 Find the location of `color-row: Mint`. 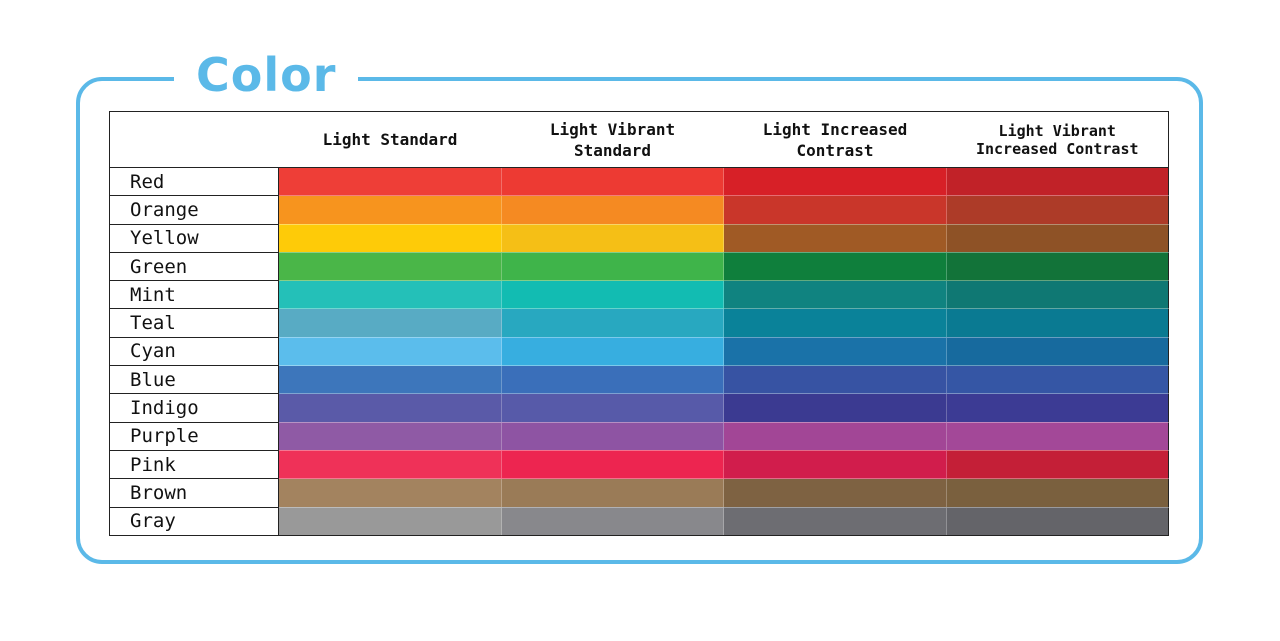

color-row: Mint is located at coordinates (639, 295).